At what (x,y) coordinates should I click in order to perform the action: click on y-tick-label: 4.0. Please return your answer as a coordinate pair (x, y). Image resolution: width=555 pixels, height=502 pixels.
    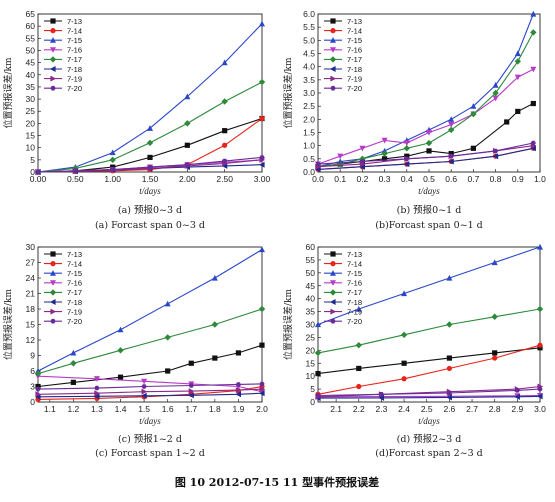
    Looking at the image, I should click on (309, 67).